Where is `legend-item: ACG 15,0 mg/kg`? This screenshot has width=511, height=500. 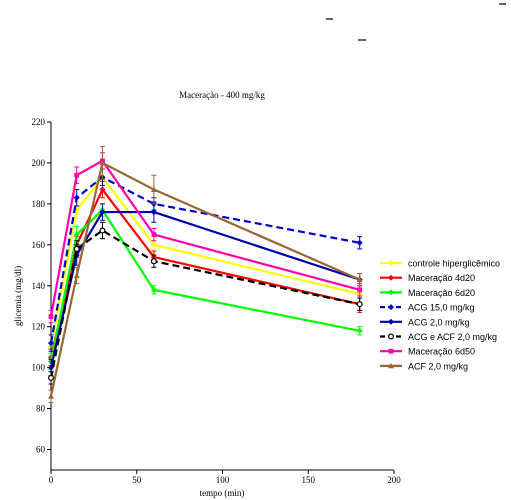
legend-item: ACG 15,0 mg/kg is located at coordinates (427, 308).